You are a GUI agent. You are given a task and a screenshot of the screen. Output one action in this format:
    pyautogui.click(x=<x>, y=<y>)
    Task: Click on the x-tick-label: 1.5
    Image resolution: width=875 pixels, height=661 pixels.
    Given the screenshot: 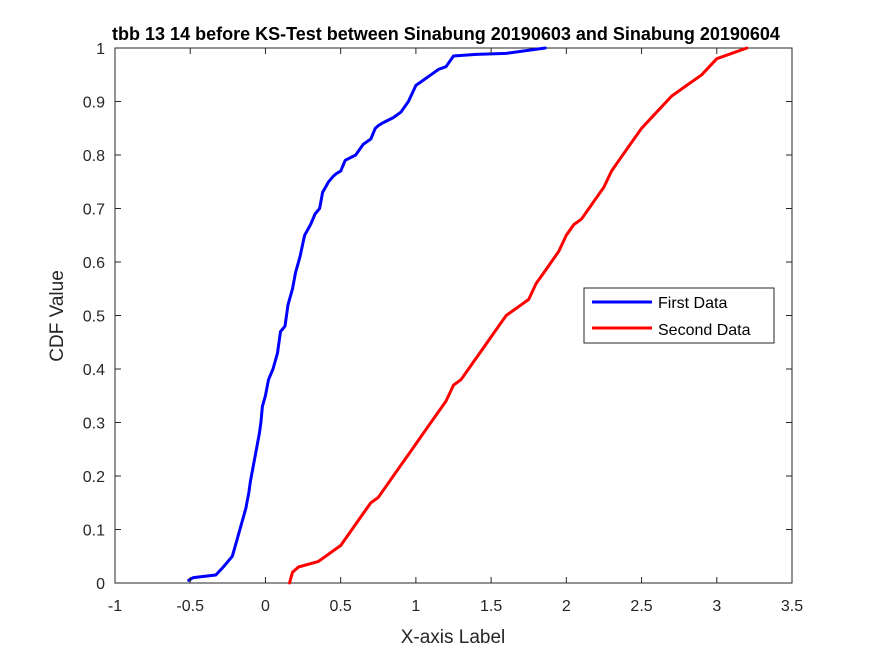 What is the action you would take?
    pyautogui.click(x=491, y=606)
    